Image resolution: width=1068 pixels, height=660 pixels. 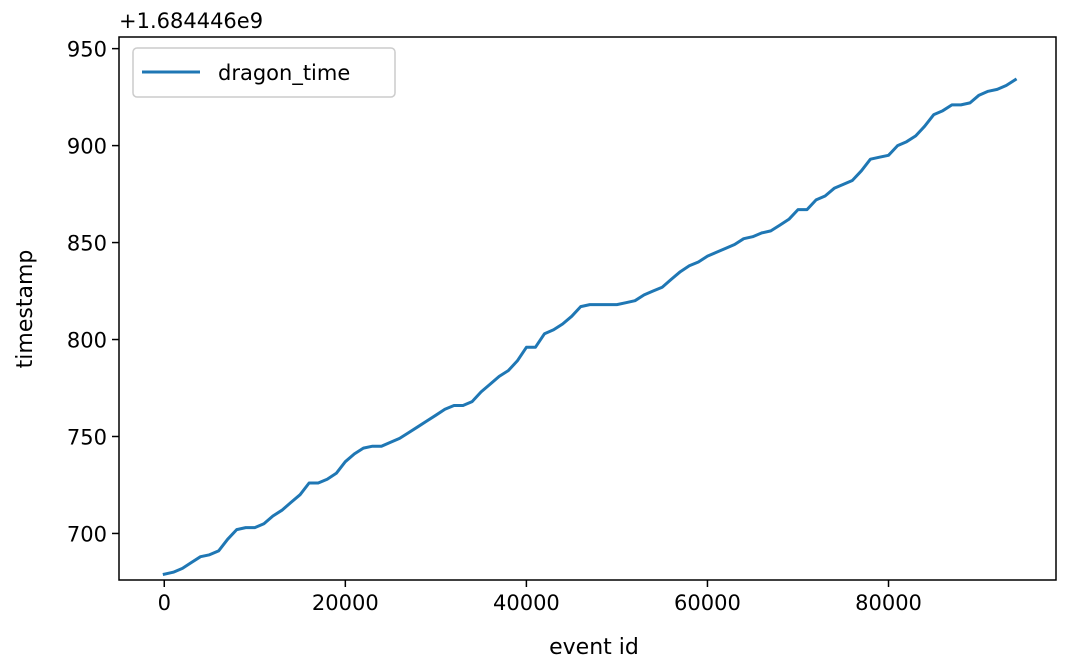 What do you see at coordinates (87, 534) in the screenshot?
I see `y-tick-label: 700` at bounding box center [87, 534].